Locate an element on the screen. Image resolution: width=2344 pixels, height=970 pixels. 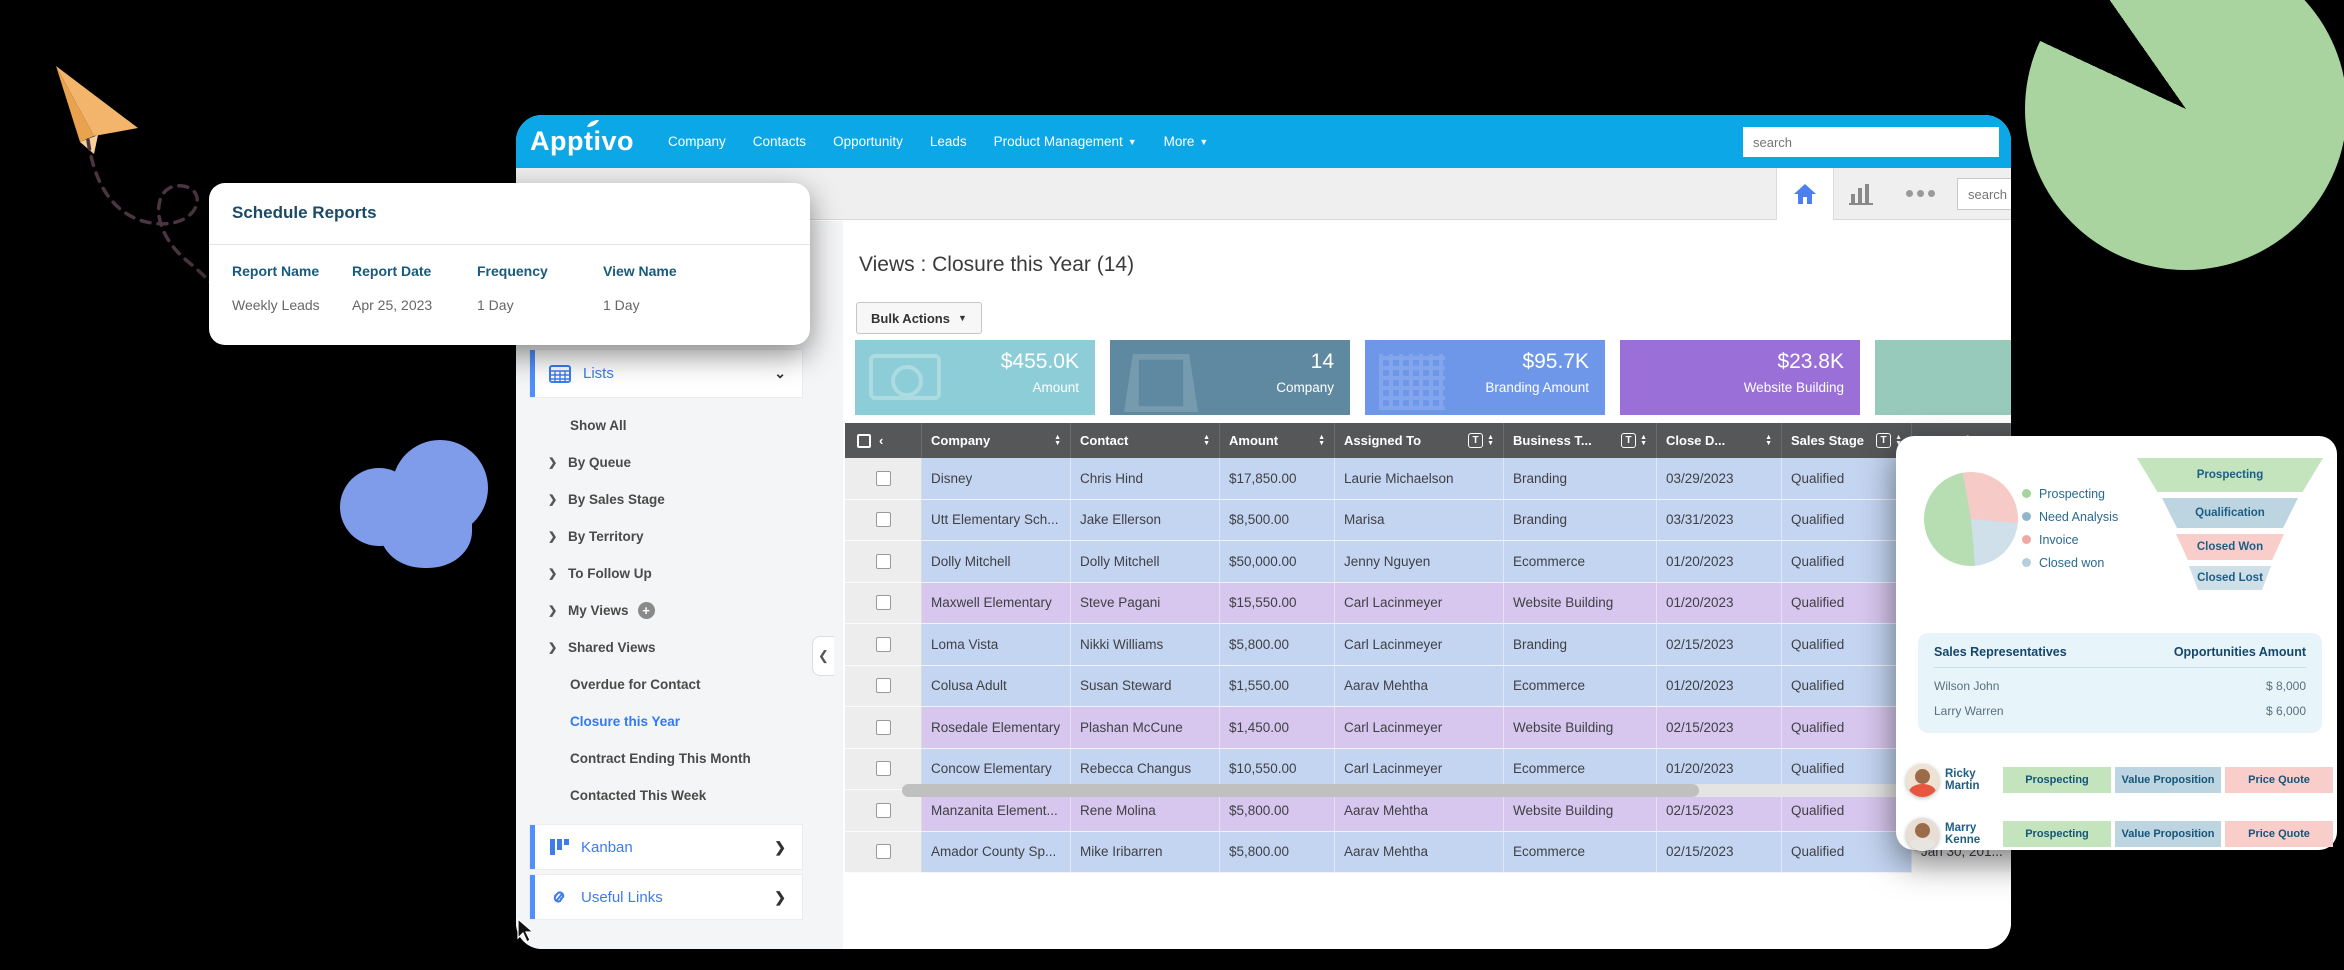
sidebar-collapse-handle: ❮ is located at coordinates (823, 656).